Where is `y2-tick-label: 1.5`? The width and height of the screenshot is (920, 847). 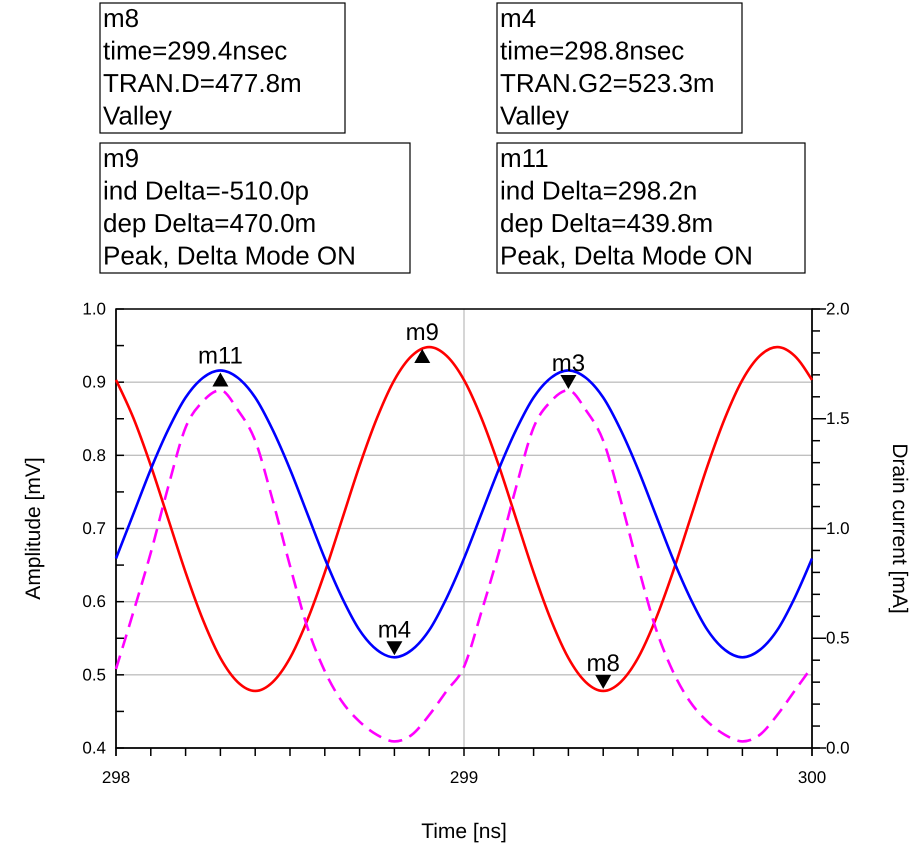
y2-tick-label: 1.5 is located at coordinates (838, 418).